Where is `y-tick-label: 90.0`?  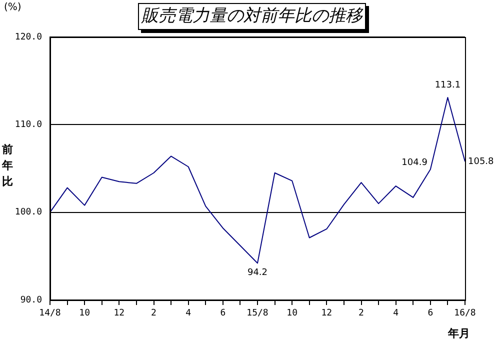 y-tick-label: 90.0 is located at coordinates (31, 300).